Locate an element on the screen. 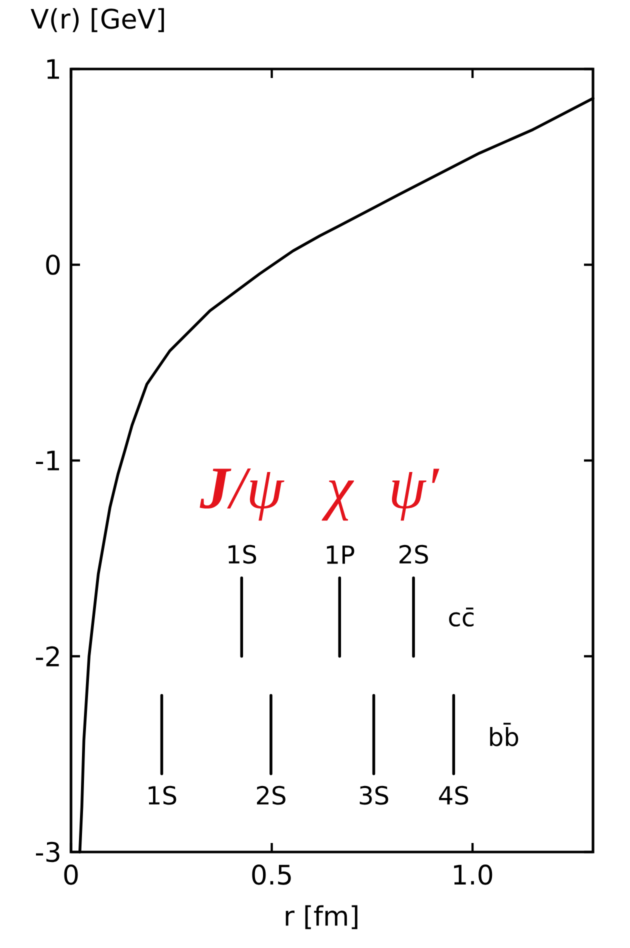 This screenshot has height=948, width=630. y-tick-label: -3 is located at coordinates (48, 852).